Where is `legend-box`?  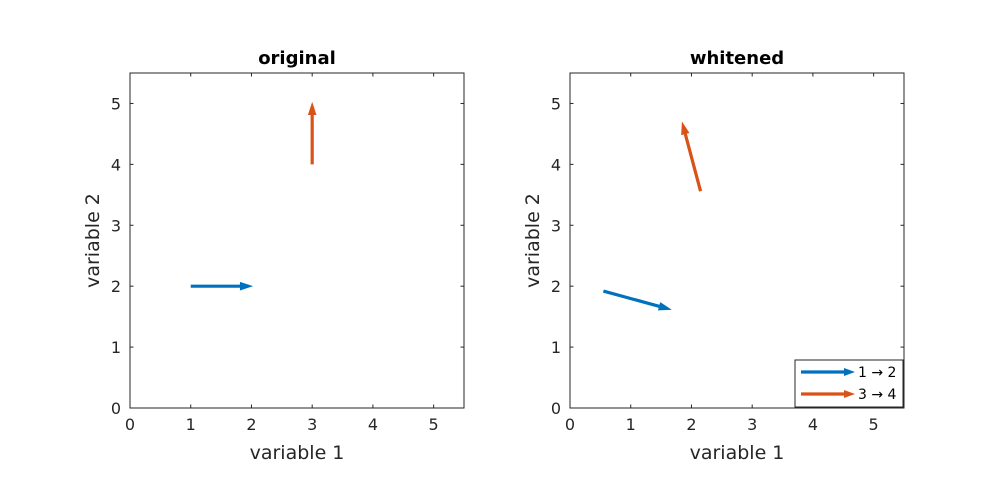 legend-box is located at coordinates (849, 383).